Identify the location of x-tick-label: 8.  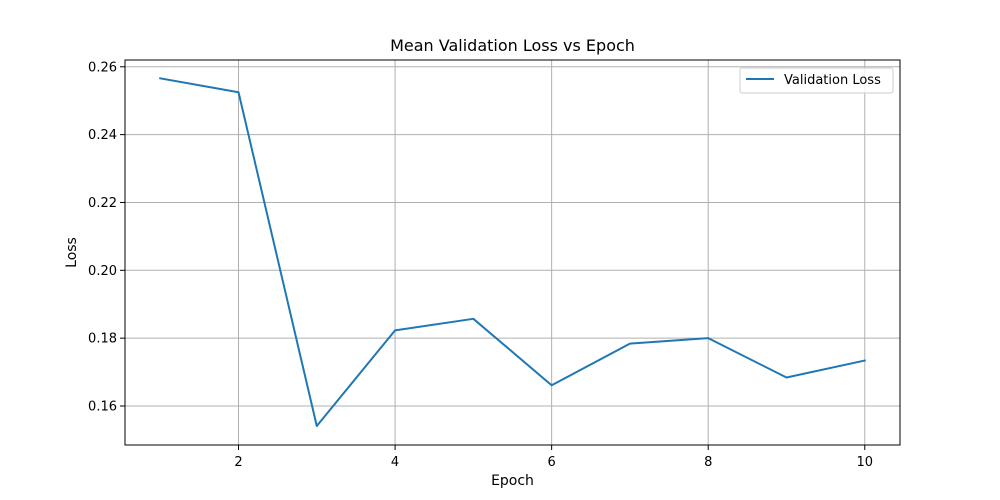
(708, 462).